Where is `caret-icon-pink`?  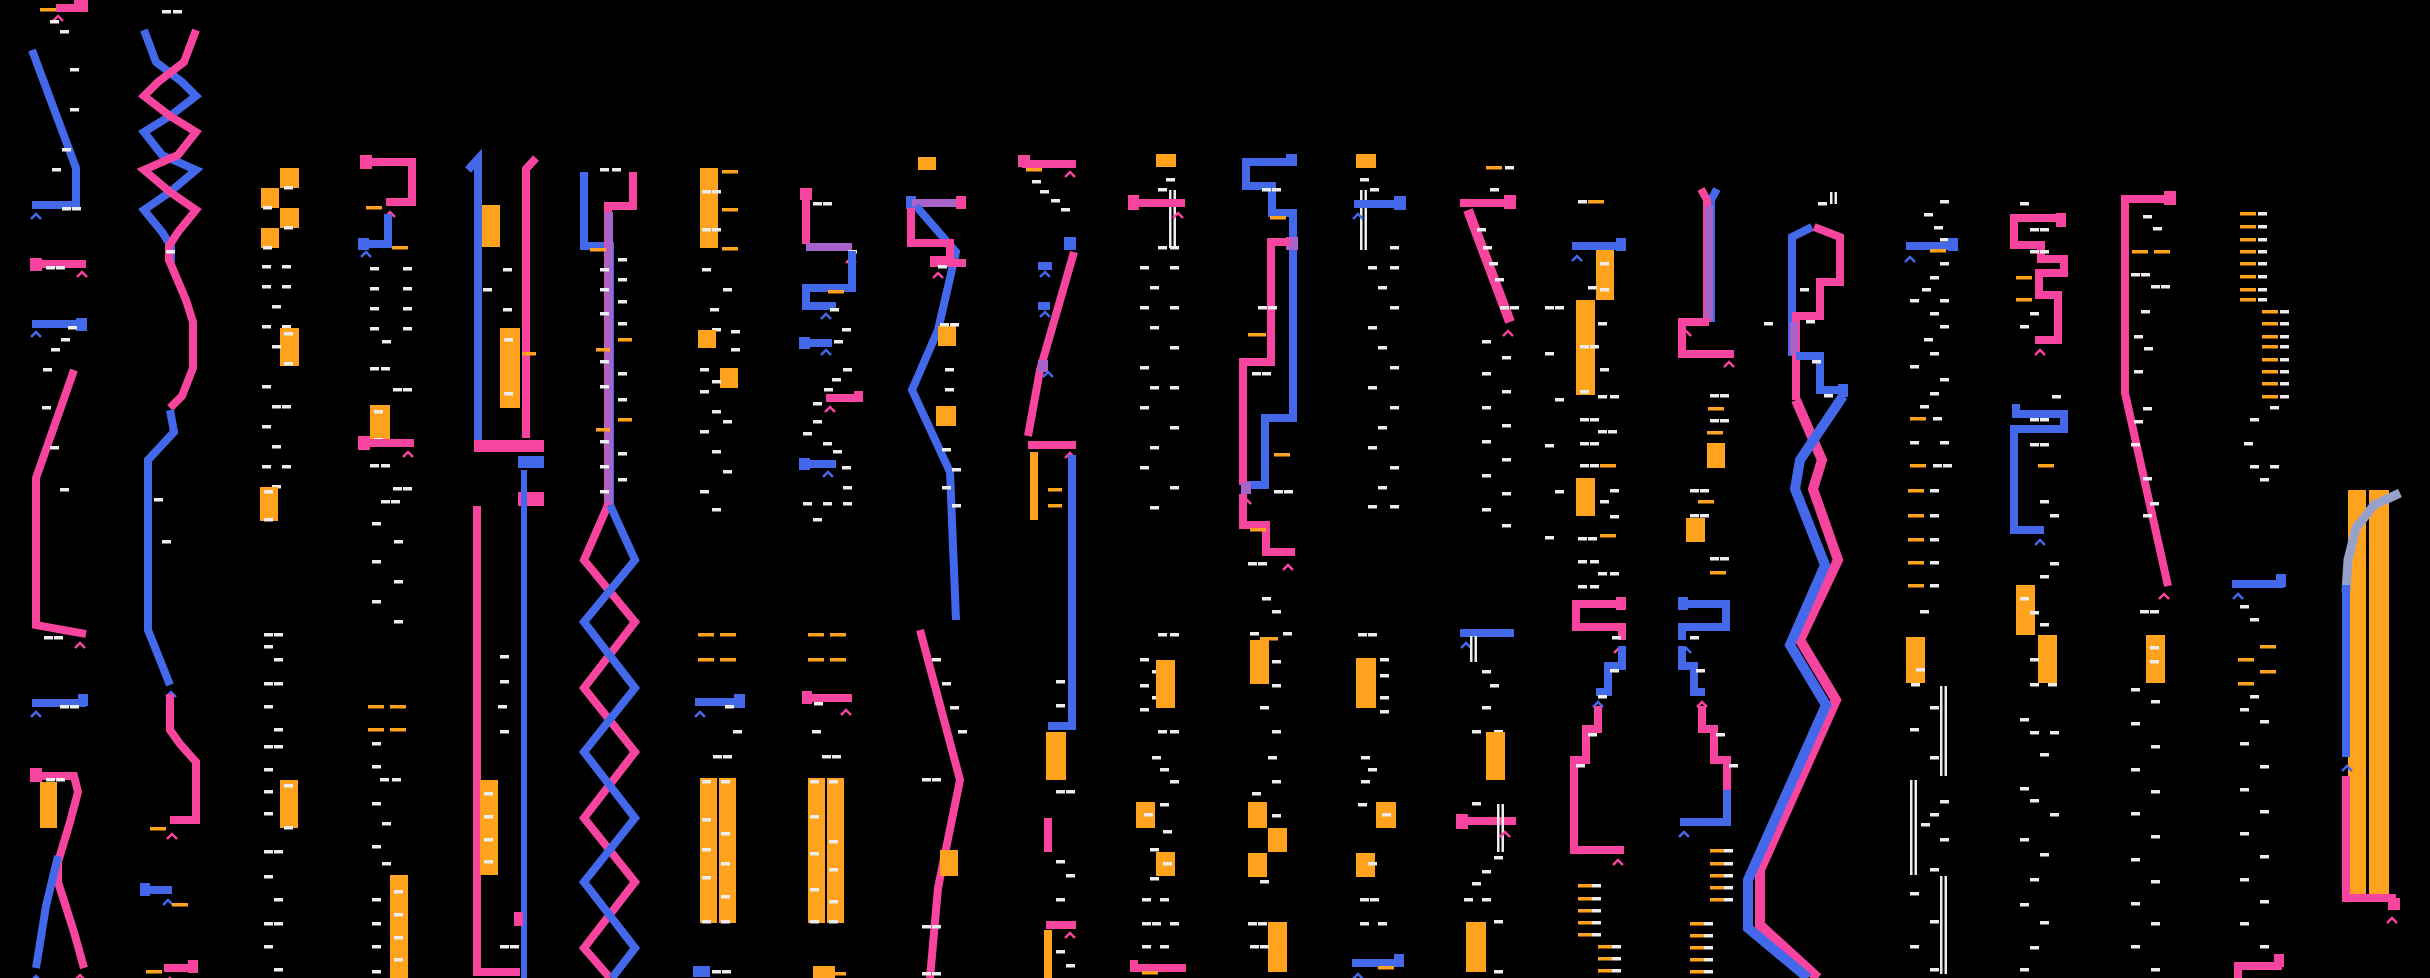 caret-icon-pink is located at coordinates (1618, 862).